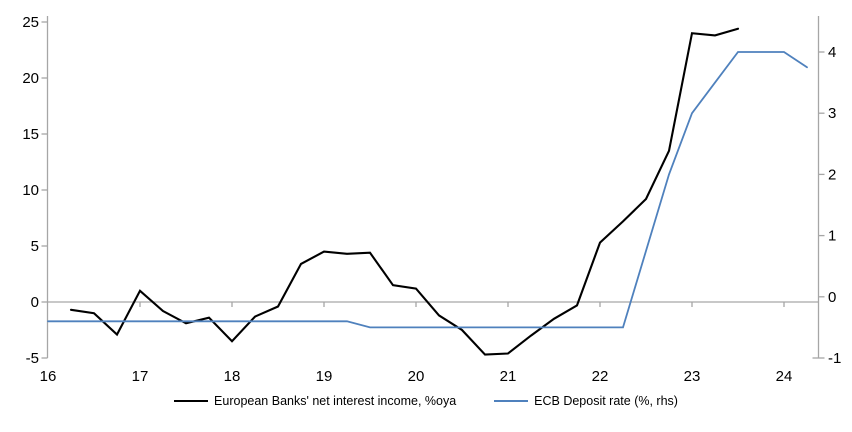 This screenshot has height=432, width=852. What do you see at coordinates (511, 401) in the screenshot?
I see `legend-line-sample-blue` at bounding box center [511, 401].